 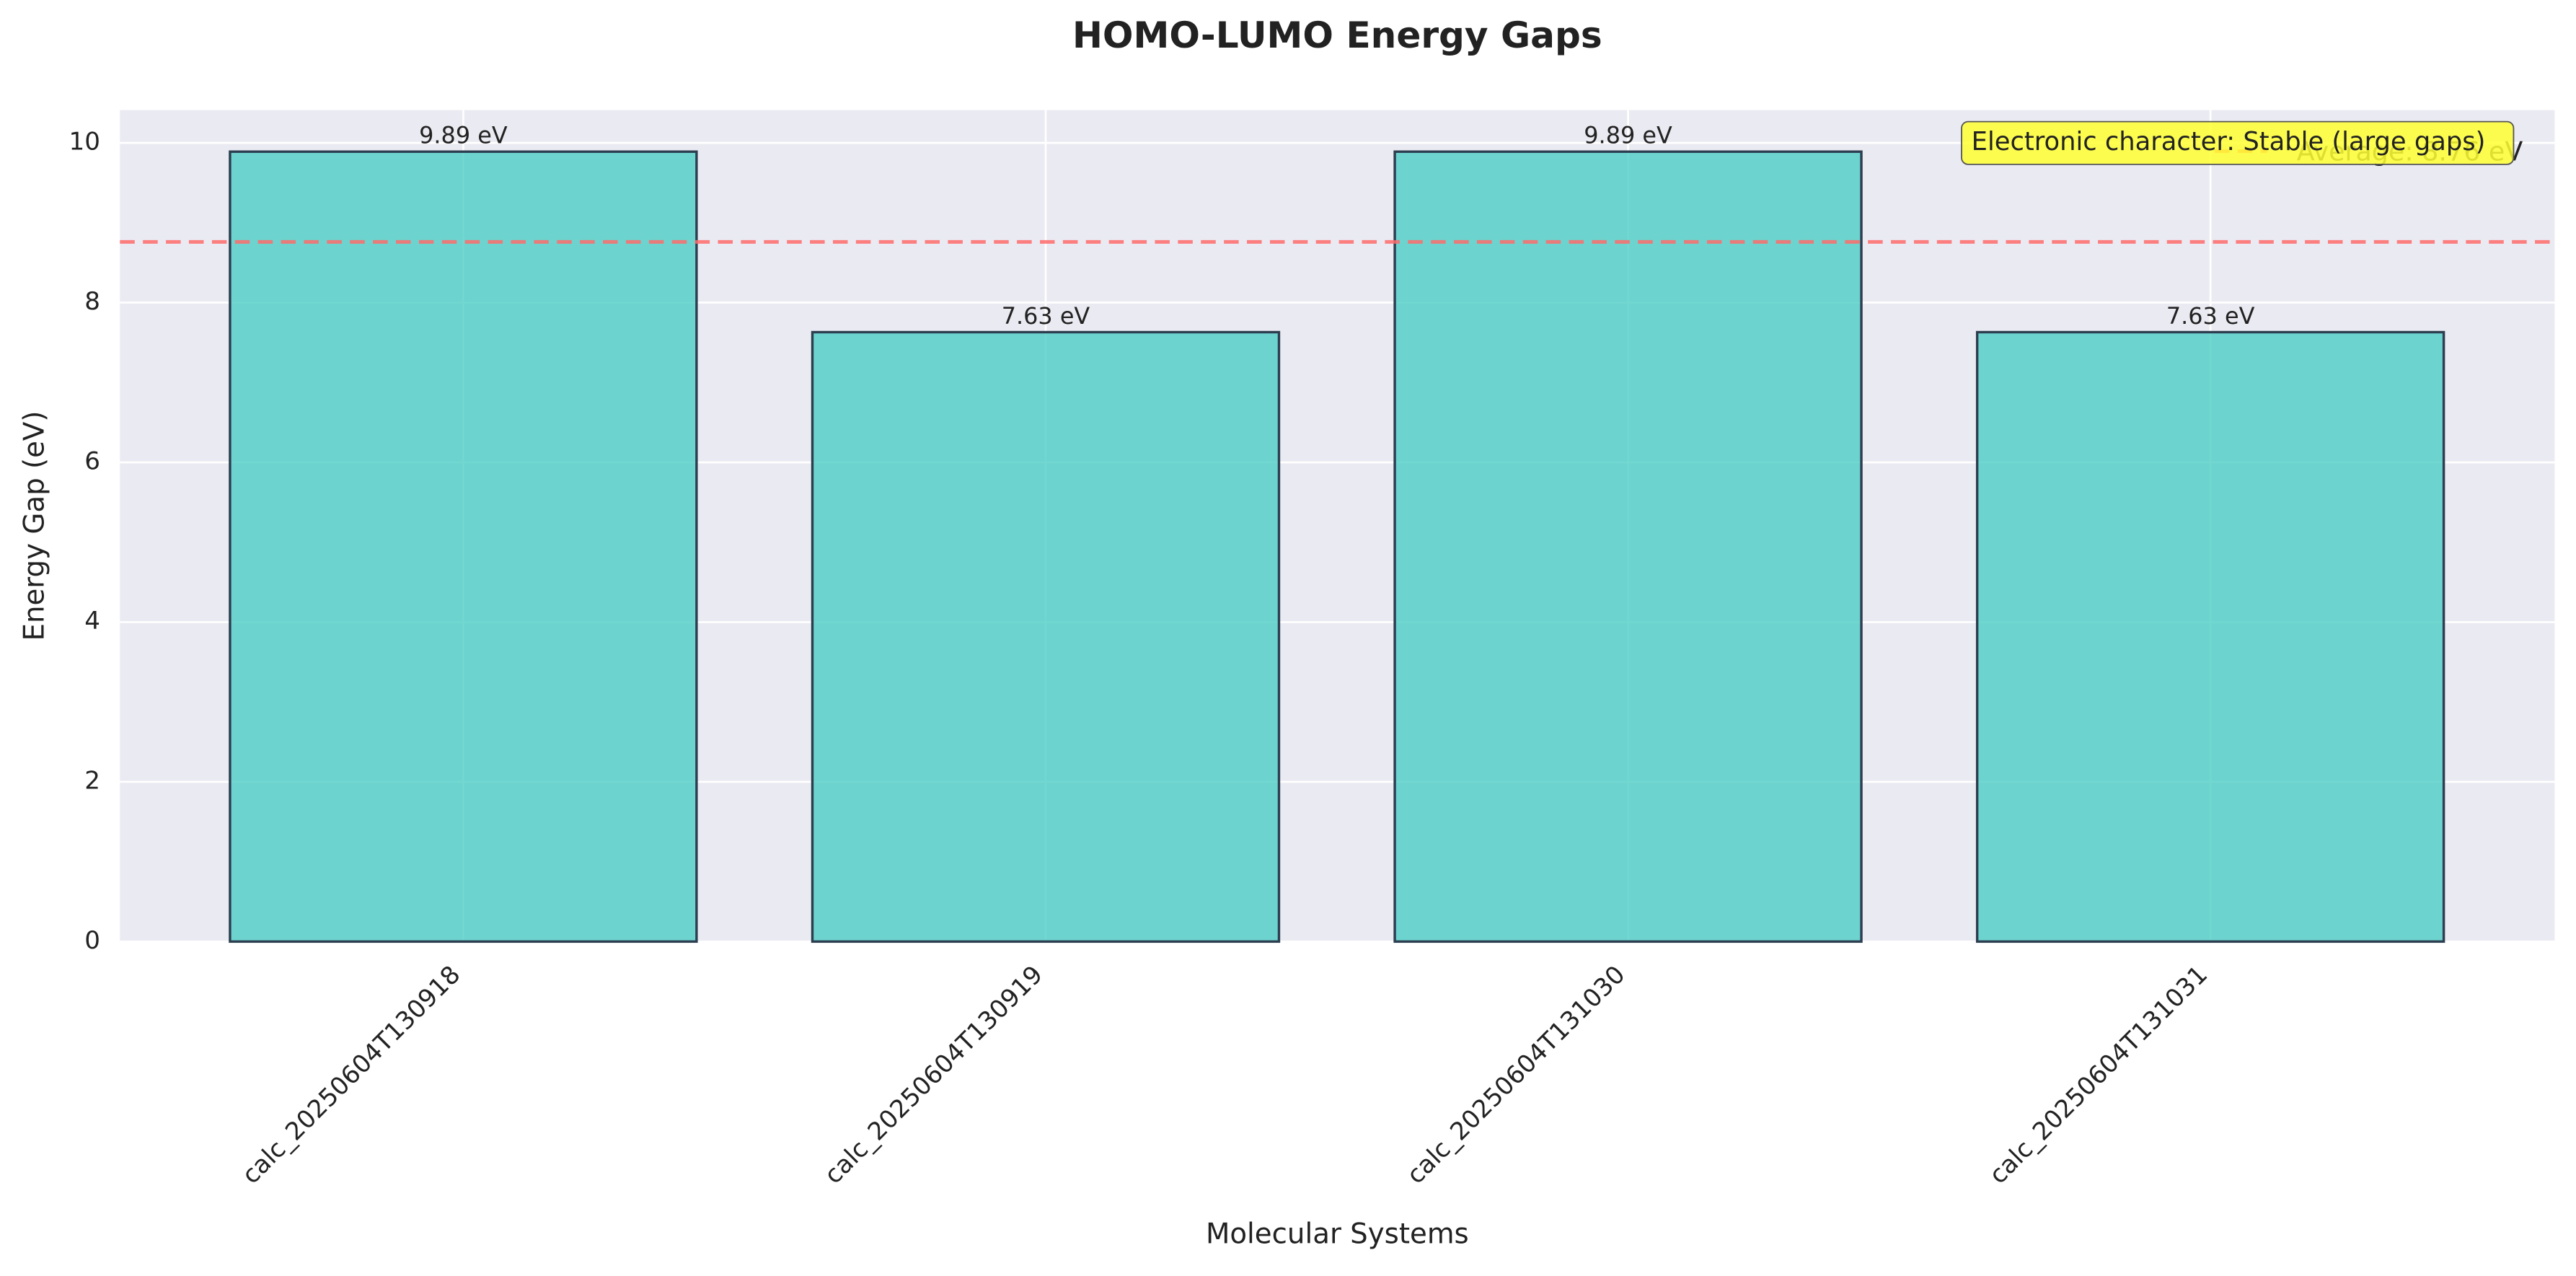 I want to click on y-axis-label: Energy Gap (eV), so click(x=35, y=526).